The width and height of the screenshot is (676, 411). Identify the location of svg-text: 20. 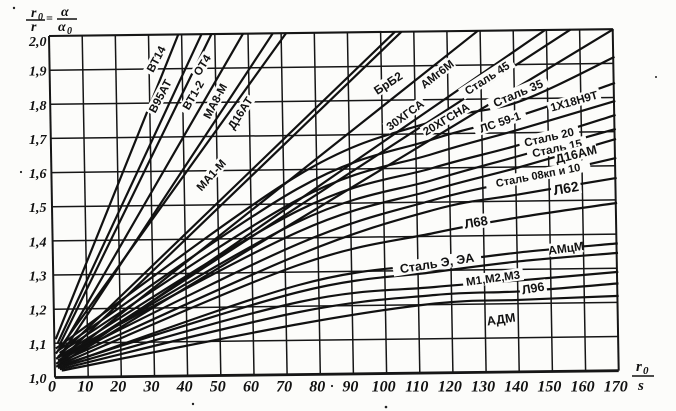
(117, 387).